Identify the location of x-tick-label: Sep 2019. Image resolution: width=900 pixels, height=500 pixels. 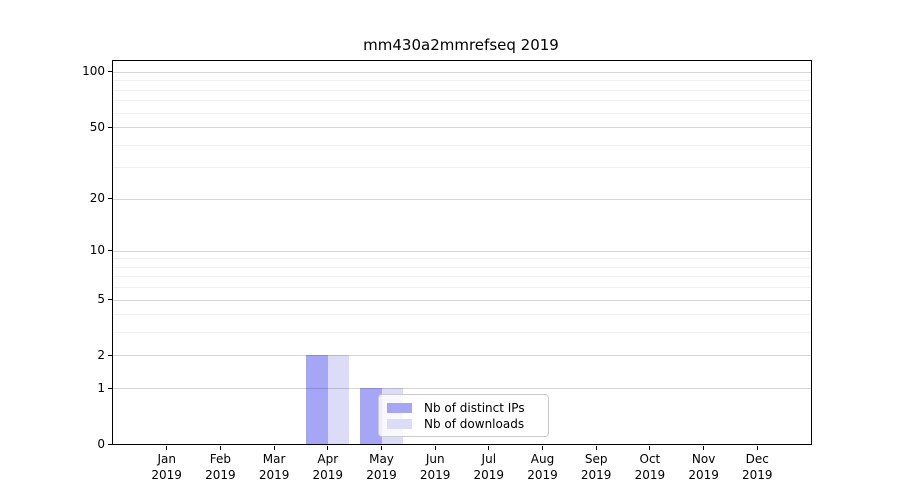
(596, 467).